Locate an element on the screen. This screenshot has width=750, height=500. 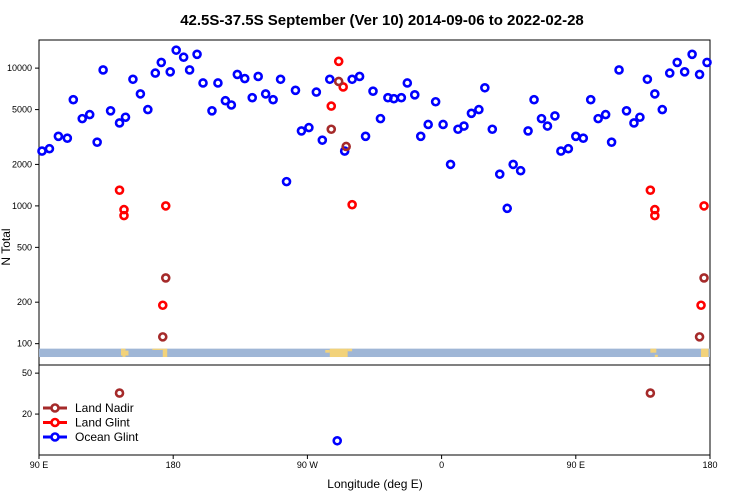
lower-y-tick-label: 20 is located at coordinates (27, 414).